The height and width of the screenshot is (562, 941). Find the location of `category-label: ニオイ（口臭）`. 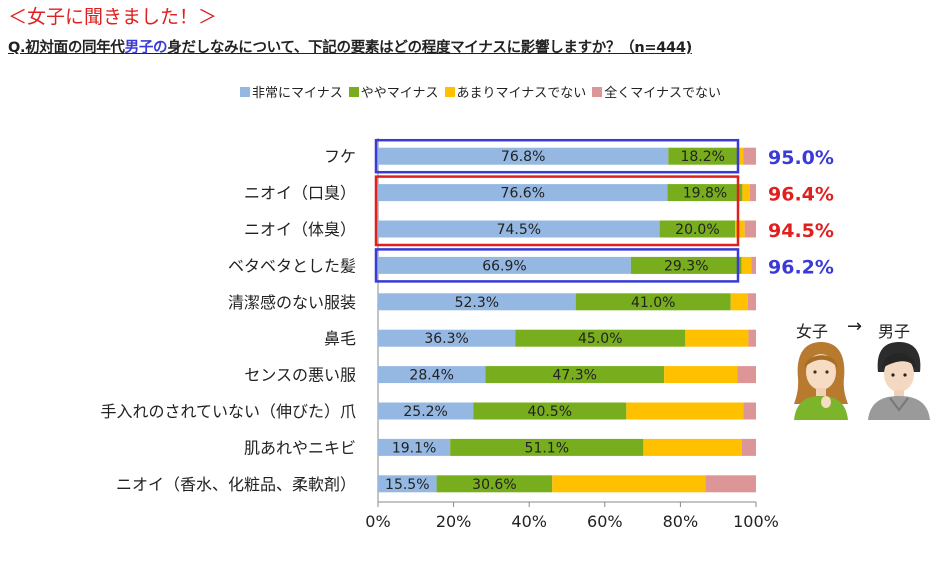

category-label: ニオイ（口臭） is located at coordinates (300, 193).